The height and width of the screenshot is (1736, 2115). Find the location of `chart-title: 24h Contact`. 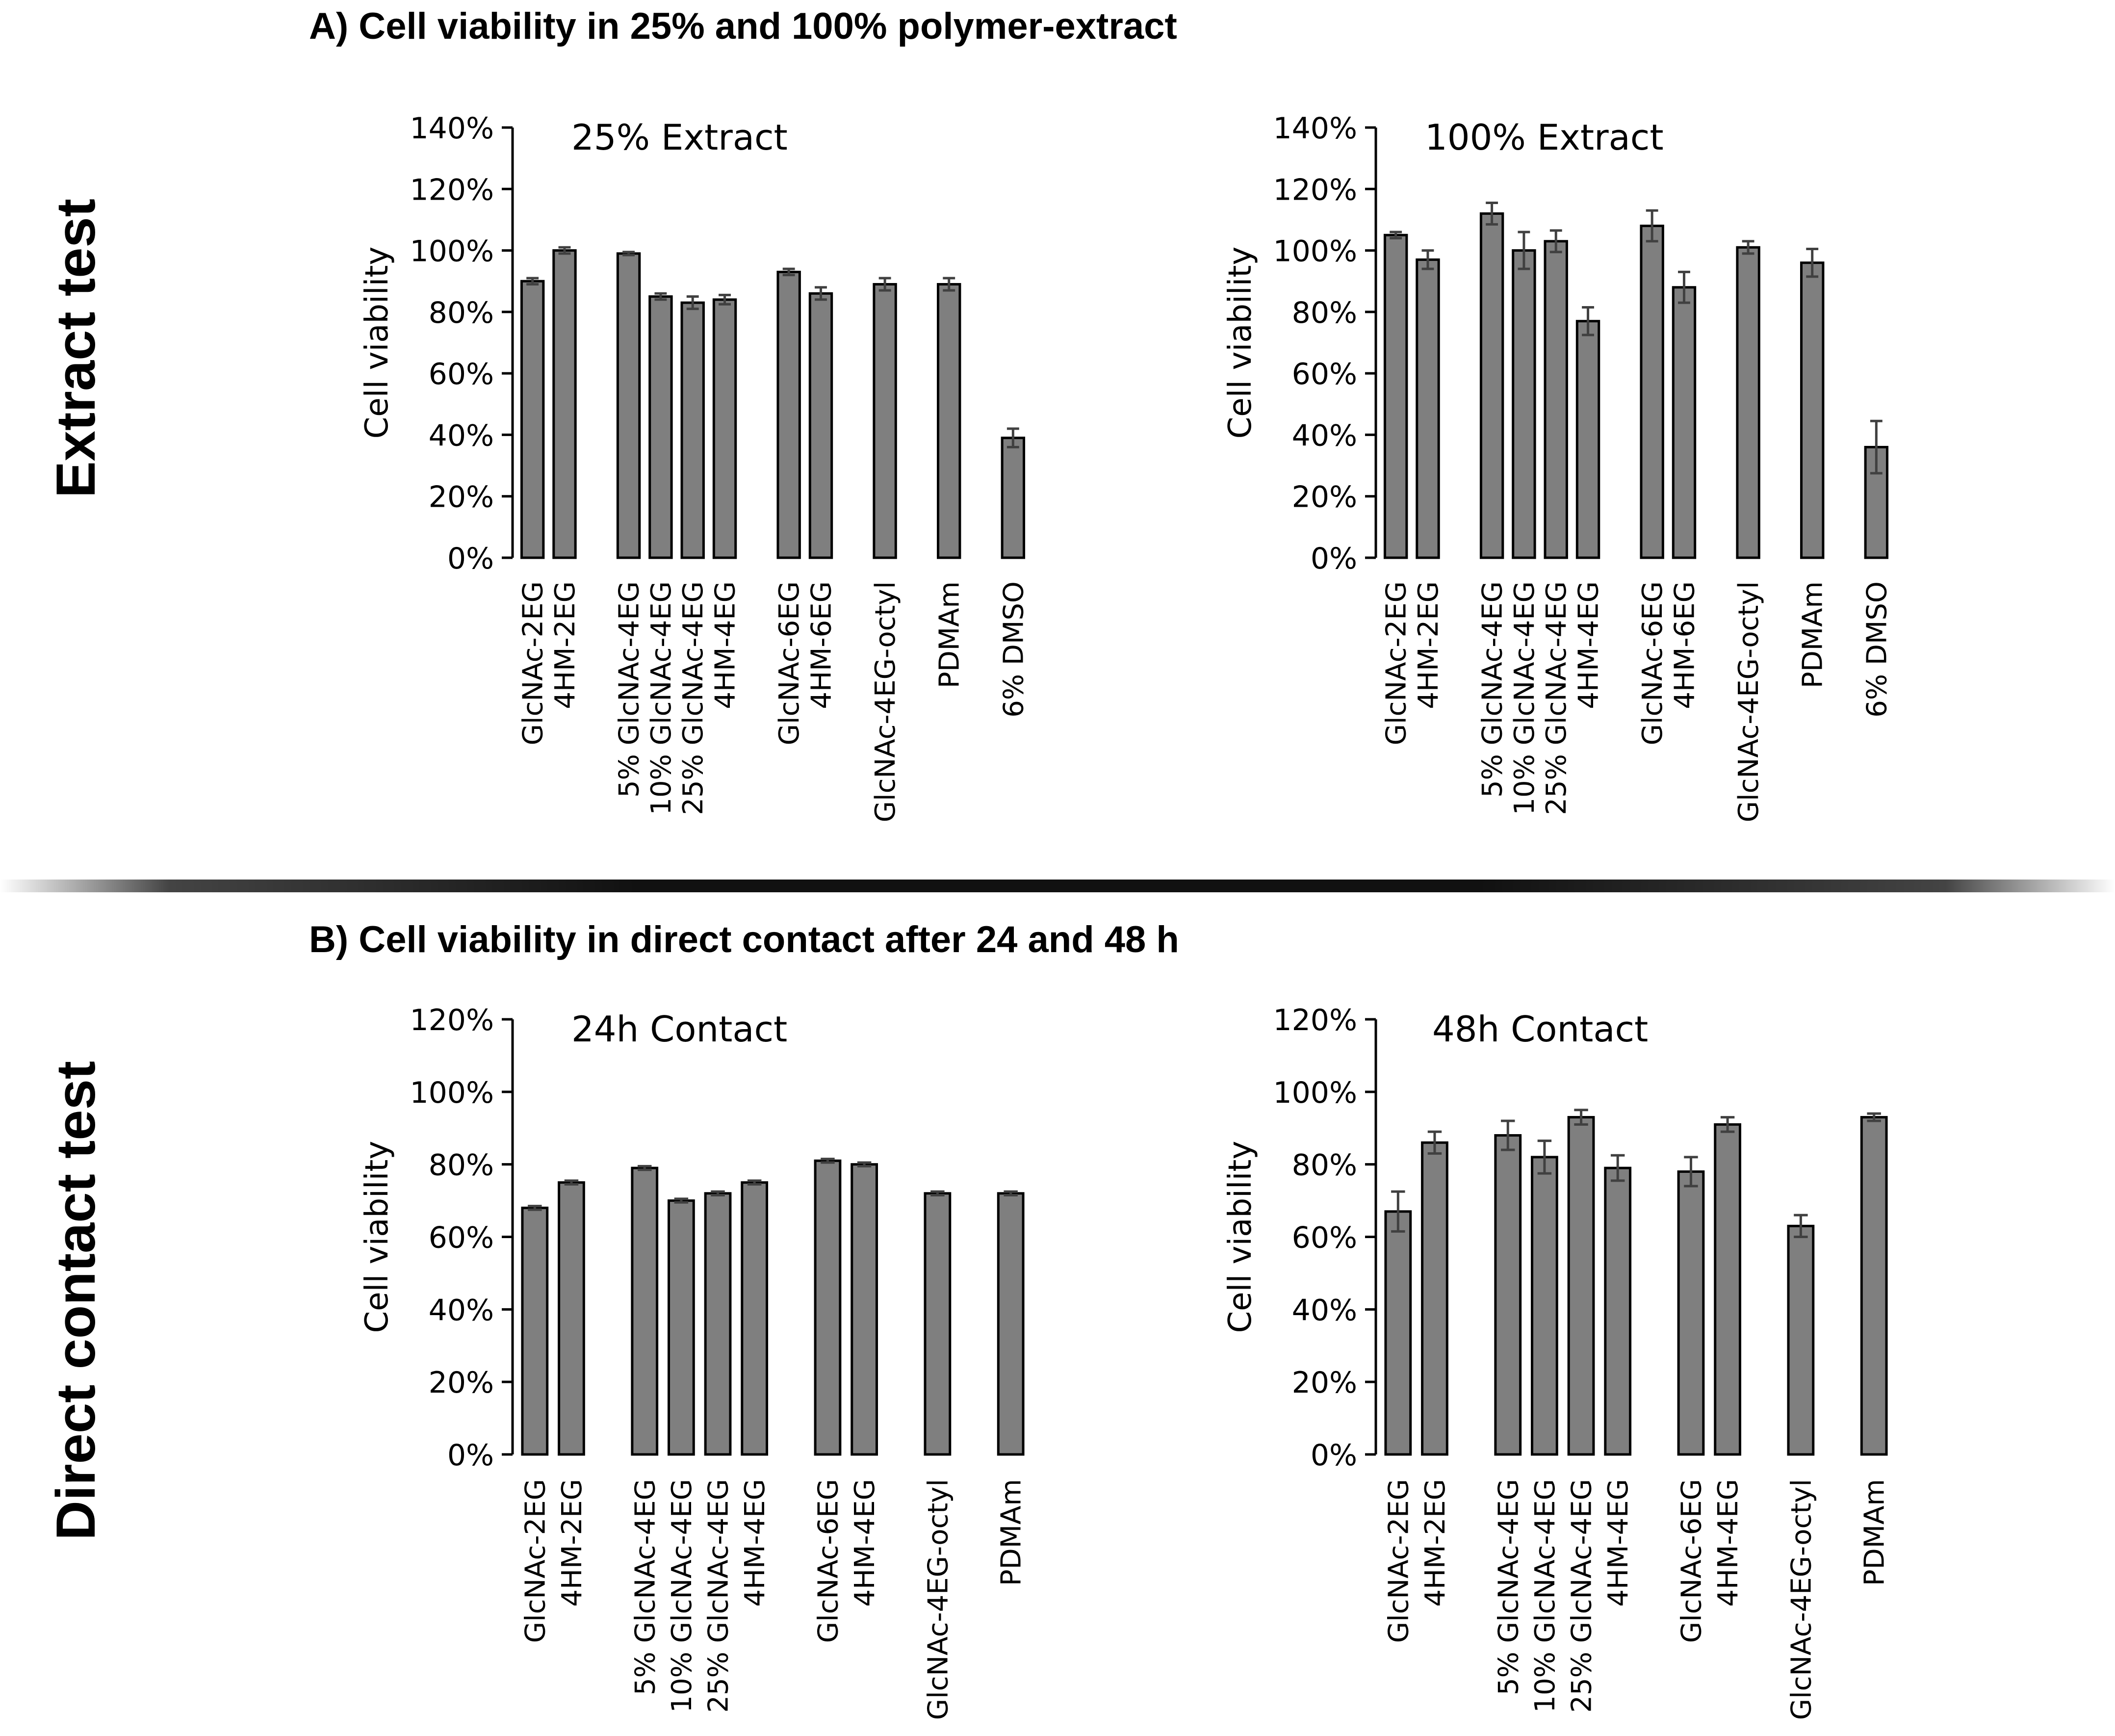

chart-title: 24h Contact is located at coordinates (679, 1029).